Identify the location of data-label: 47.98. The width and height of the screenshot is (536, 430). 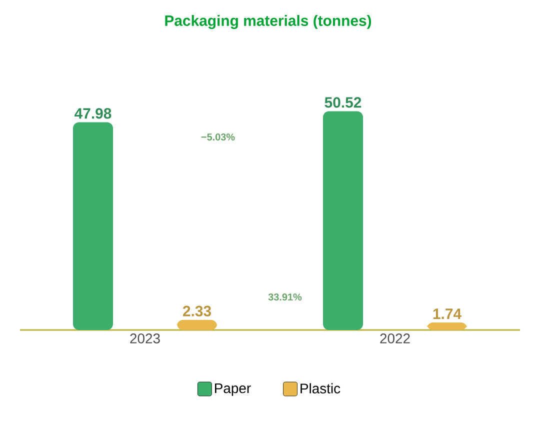
(93, 113).